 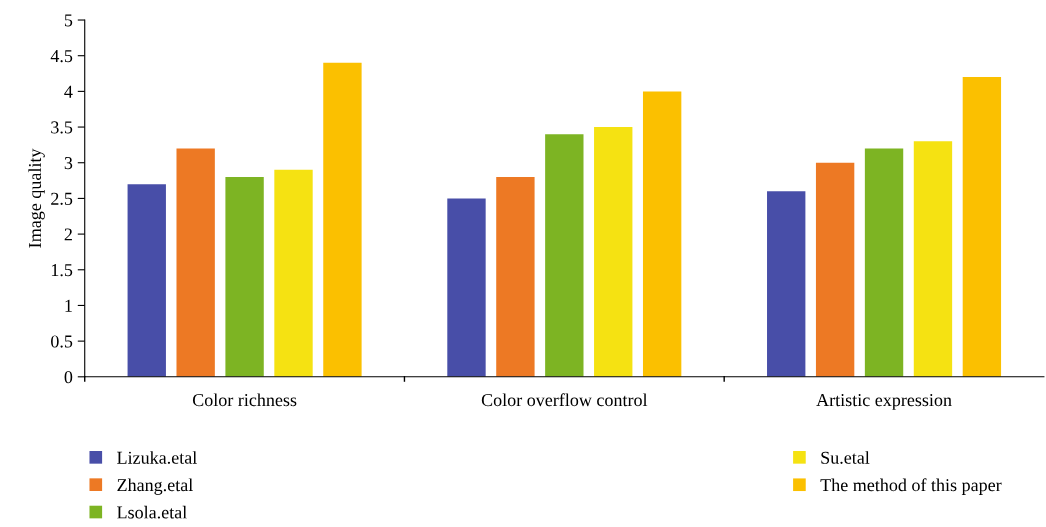 What do you see at coordinates (68, 91) in the screenshot?
I see `y-tick-label: 4` at bounding box center [68, 91].